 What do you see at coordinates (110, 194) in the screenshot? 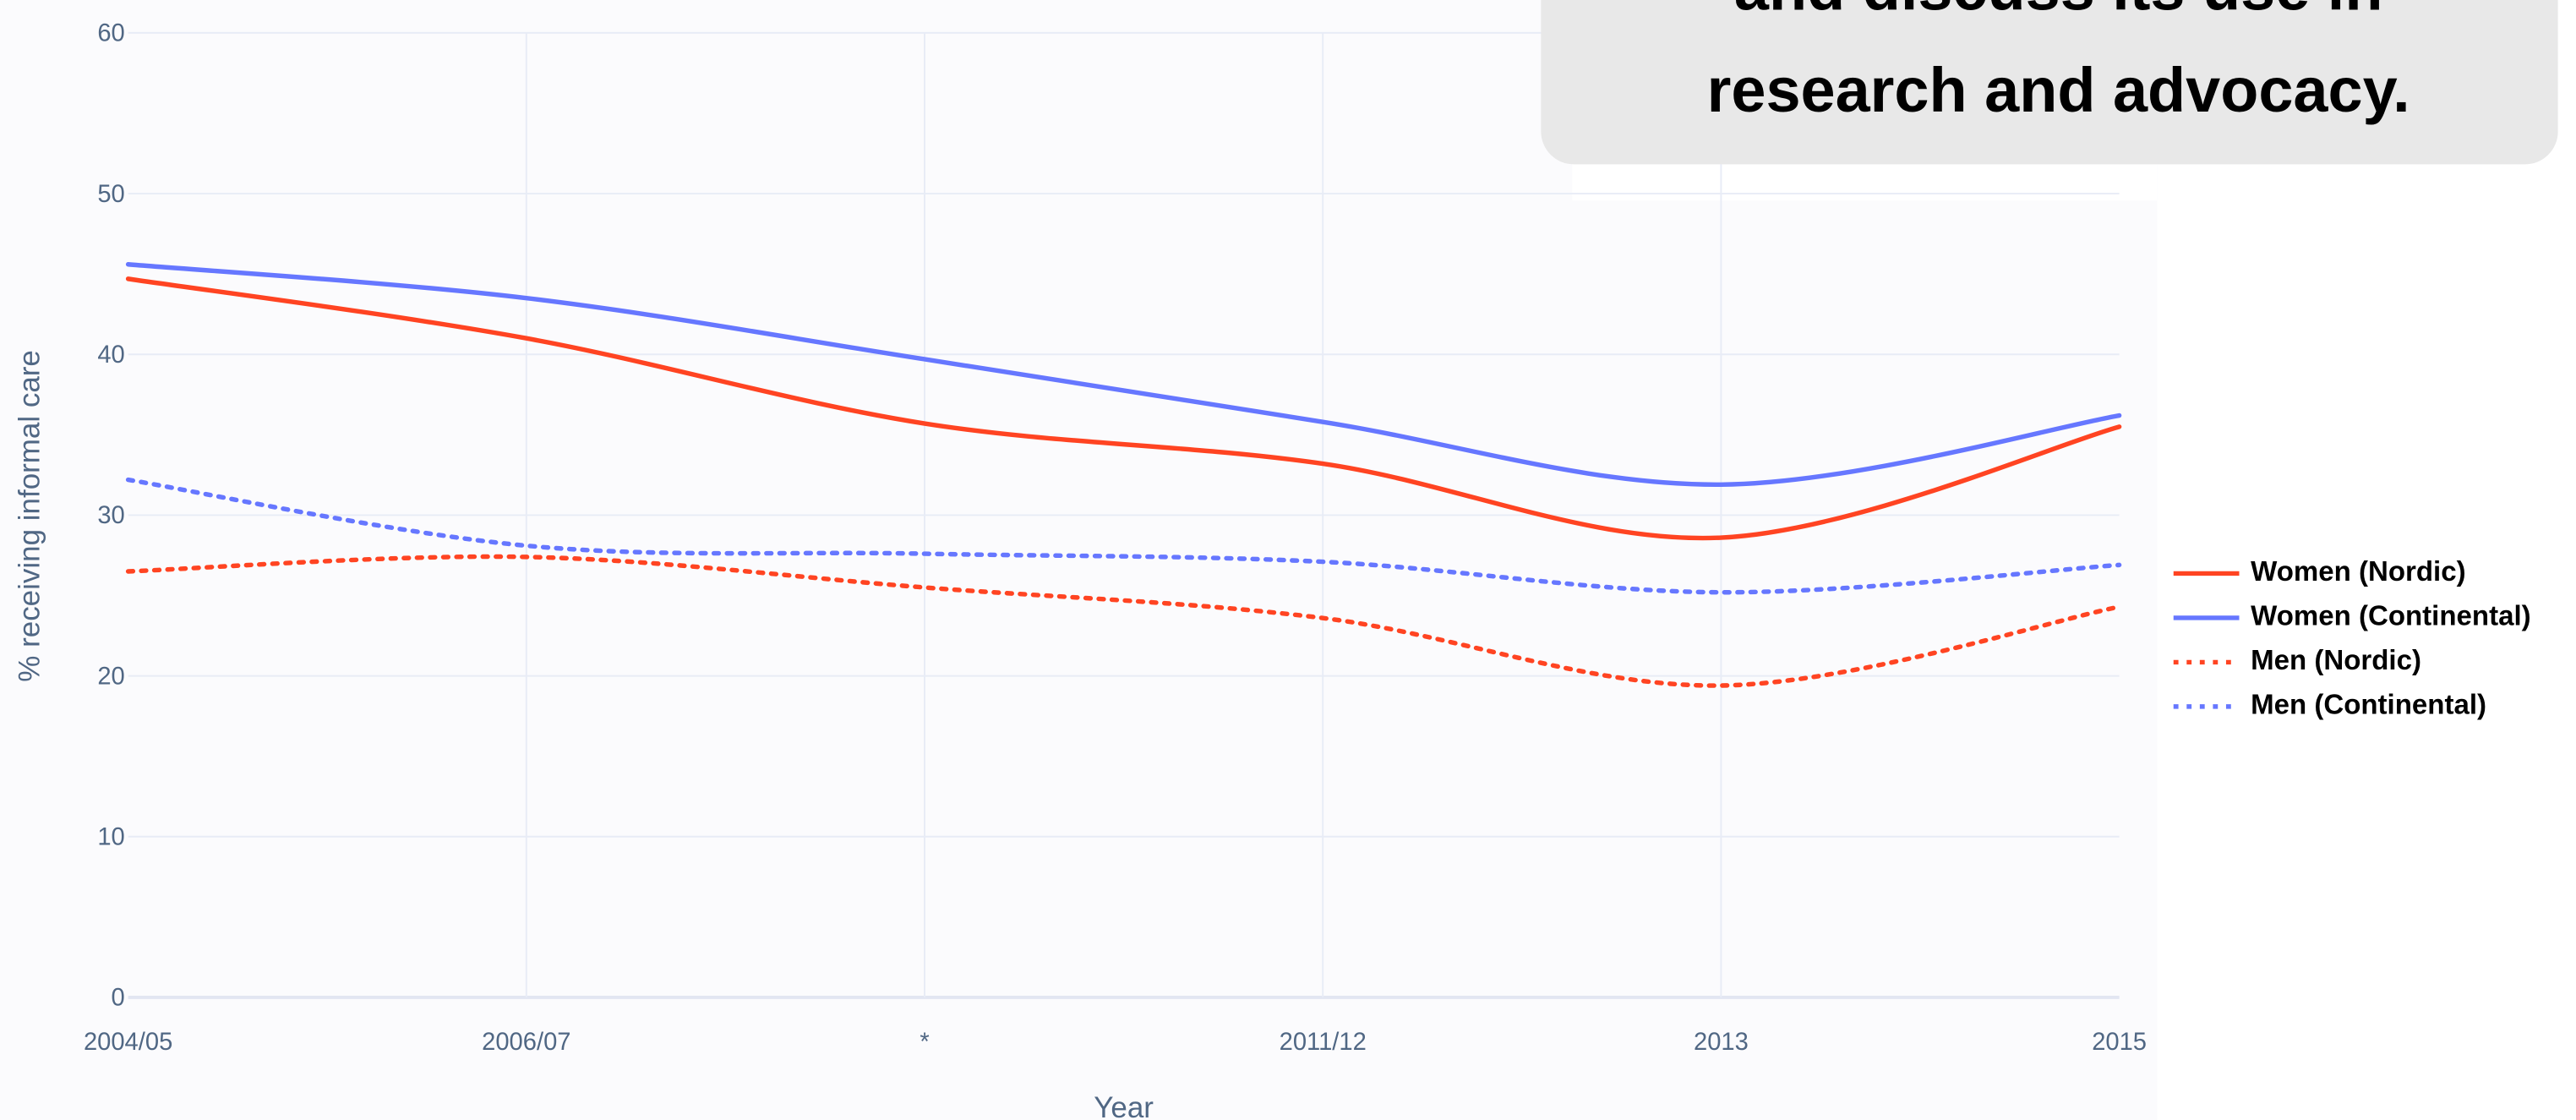
I see `y-tick-label: 50` at bounding box center [110, 194].